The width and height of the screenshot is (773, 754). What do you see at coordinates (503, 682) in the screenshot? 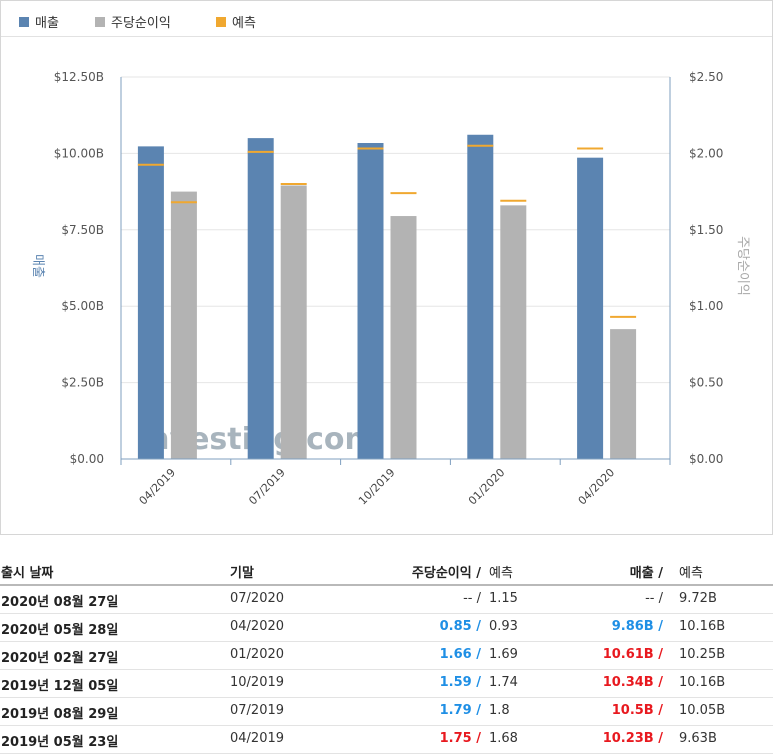
I see `eps-forecast-cell: 1.74` at bounding box center [503, 682].